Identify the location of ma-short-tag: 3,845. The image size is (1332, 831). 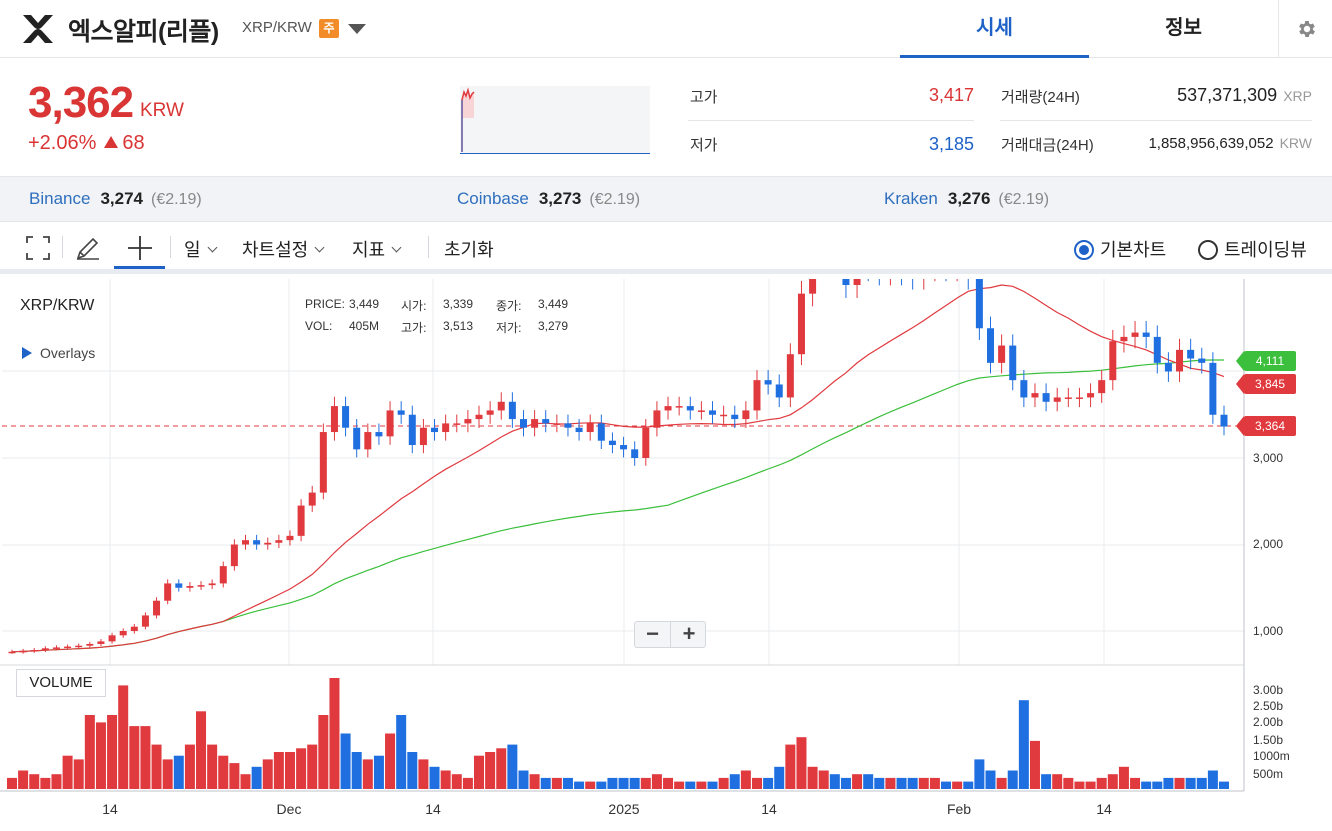
(1266, 384).